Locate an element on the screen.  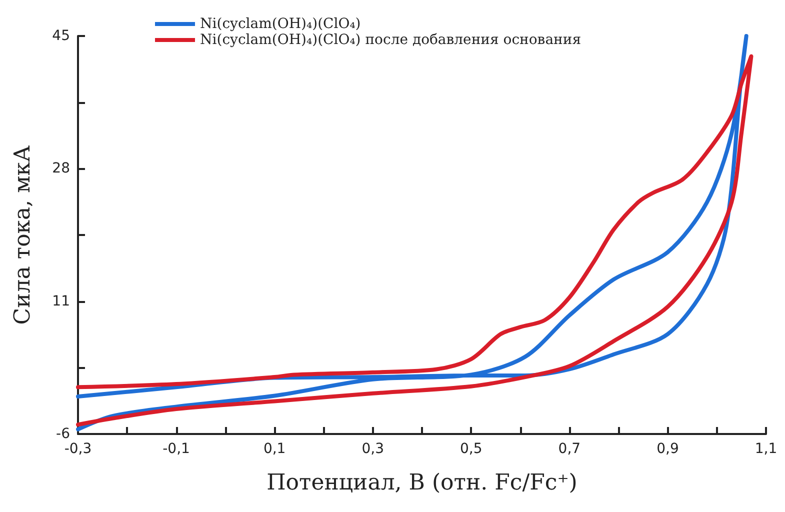
x-tick-label: 0,3 is located at coordinates (373, 449).